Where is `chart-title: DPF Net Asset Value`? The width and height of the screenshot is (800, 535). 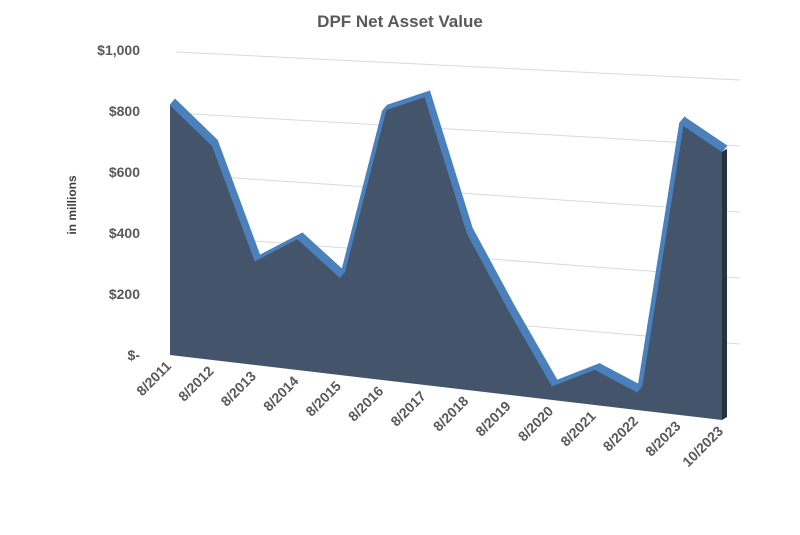 chart-title: DPF Net Asset Value is located at coordinates (400, 21).